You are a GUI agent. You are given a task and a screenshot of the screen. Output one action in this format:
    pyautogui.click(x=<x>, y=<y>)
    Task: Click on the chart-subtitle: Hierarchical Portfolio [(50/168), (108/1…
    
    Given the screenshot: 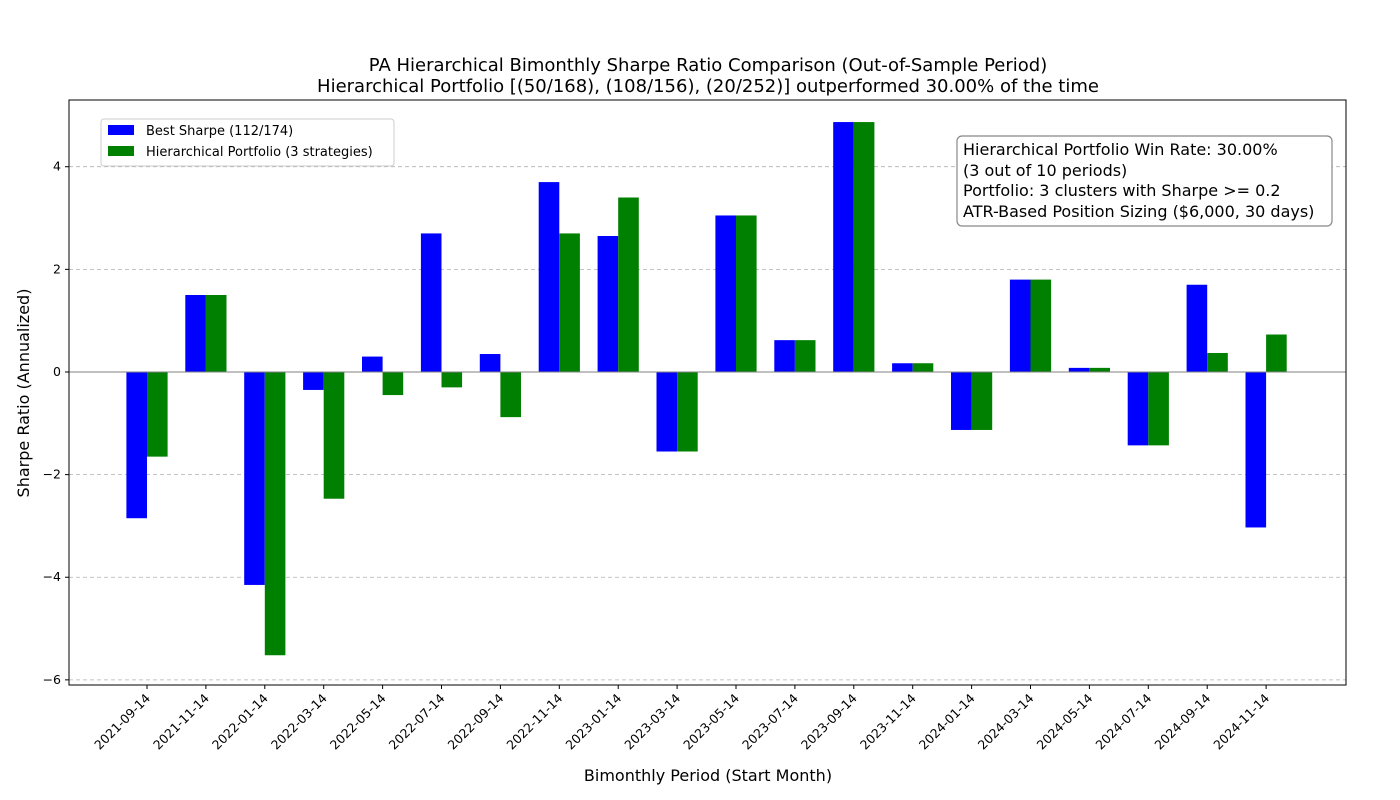 What is the action you would take?
    pyautogui.click(x=708, y=86)
    